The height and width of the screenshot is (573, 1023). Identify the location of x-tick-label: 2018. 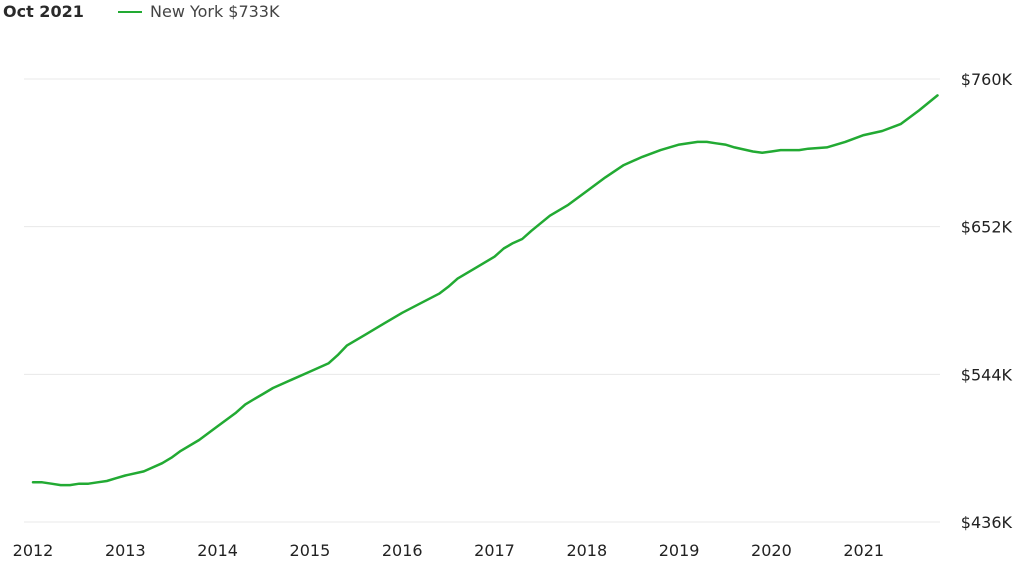
(586, 550).